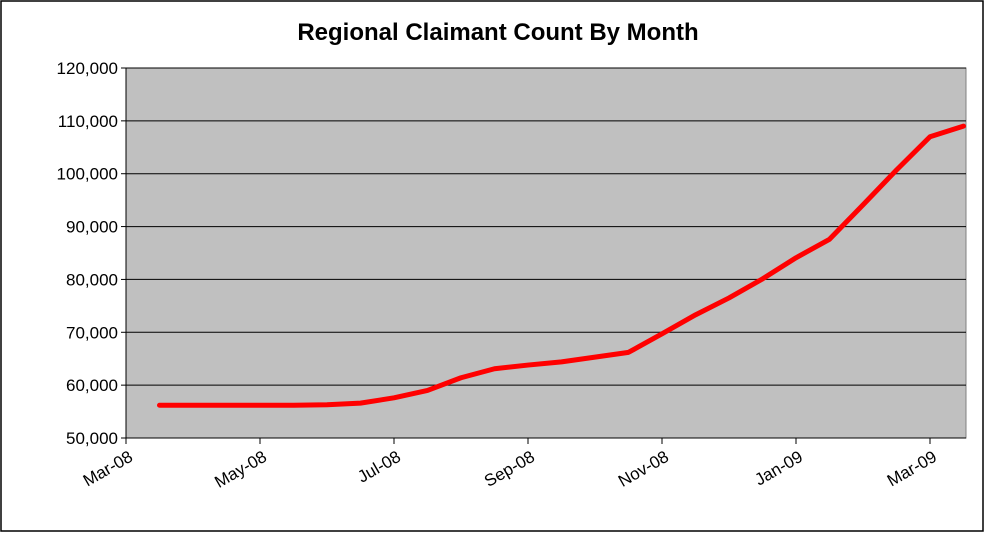 Image resolution: width=984 pixels, height=537 pixels. I want to click on y-tick-label: 120,000, so click(87, 68).